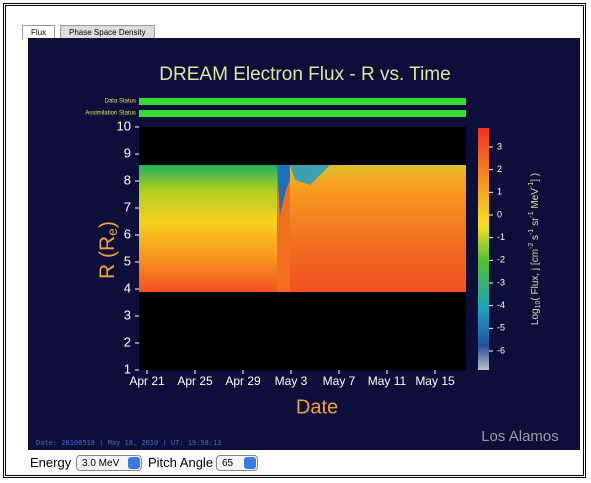  I want to click on x-tick-label: Apr 21, so click(147, 381).